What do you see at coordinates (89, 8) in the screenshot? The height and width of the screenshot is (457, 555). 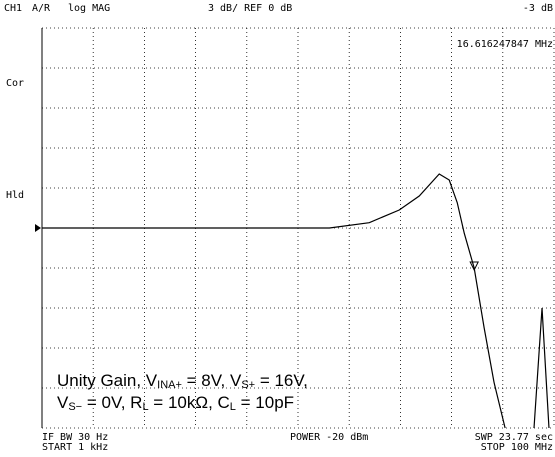 I see `format: log MAG` at bounding box center [89, 8].